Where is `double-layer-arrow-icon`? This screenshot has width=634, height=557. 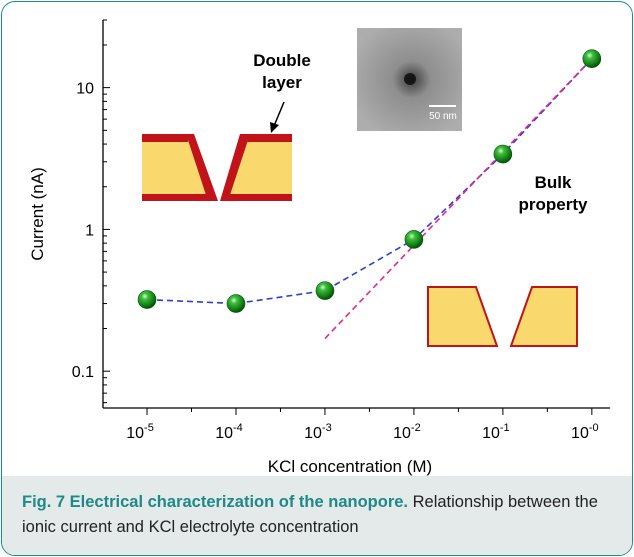
double-layer-arrow-icon is located at coordinates (277, 117).